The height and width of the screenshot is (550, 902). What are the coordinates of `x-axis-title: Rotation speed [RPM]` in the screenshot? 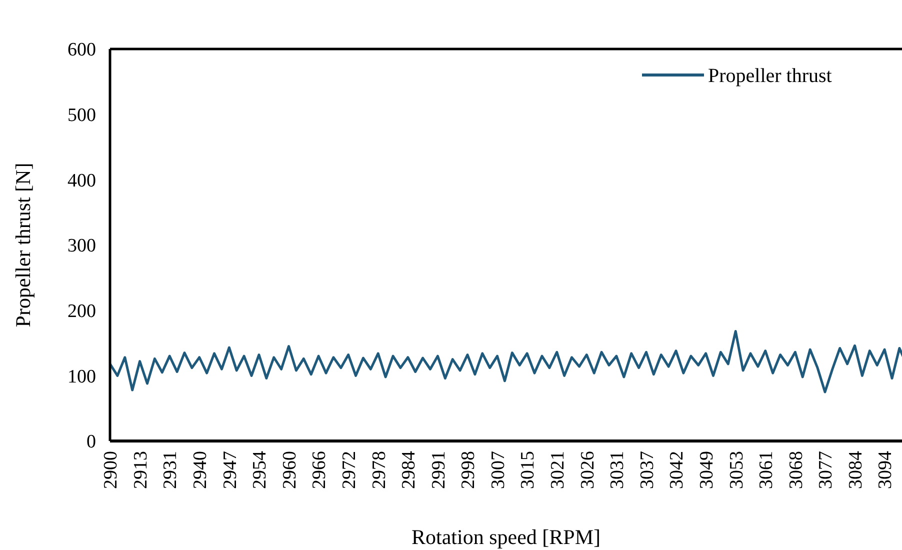 It's located at (506, 537).